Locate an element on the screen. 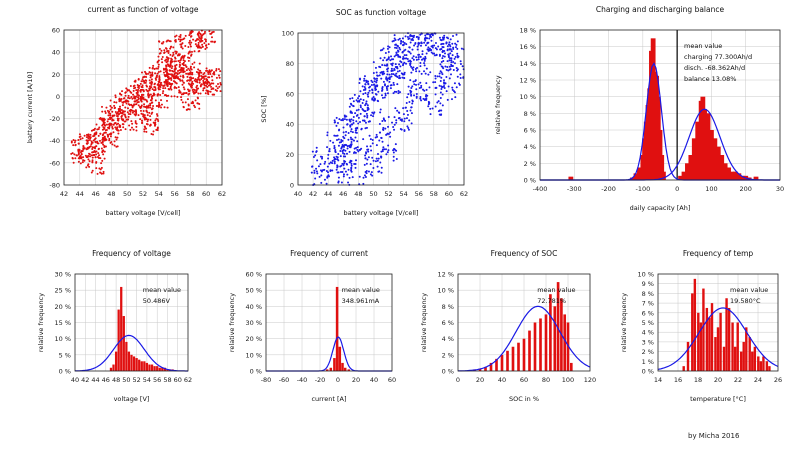 The width and height of the screenshot is (788, 459). fv-annotation: mean value is located at coordinates (162, 290).